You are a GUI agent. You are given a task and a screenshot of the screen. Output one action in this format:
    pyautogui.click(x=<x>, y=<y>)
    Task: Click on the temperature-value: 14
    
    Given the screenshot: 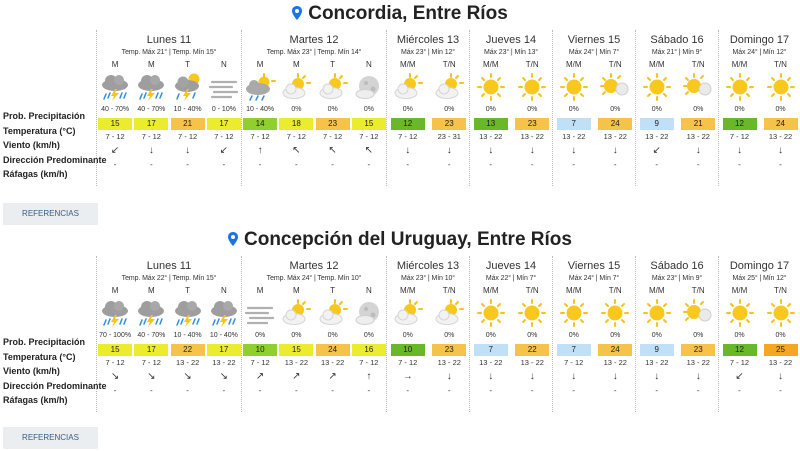 What is the action you would take?
    pyautogui.click(x=260, y=124)
    